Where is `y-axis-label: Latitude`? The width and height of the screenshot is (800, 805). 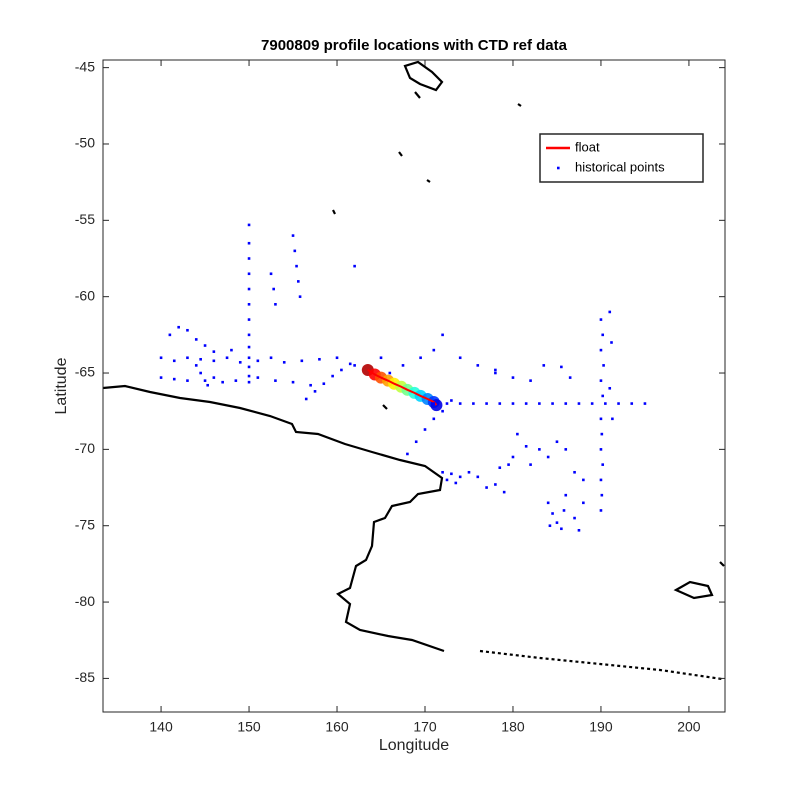
y-axis-label: Latitude is located at coordinates (61, 385).